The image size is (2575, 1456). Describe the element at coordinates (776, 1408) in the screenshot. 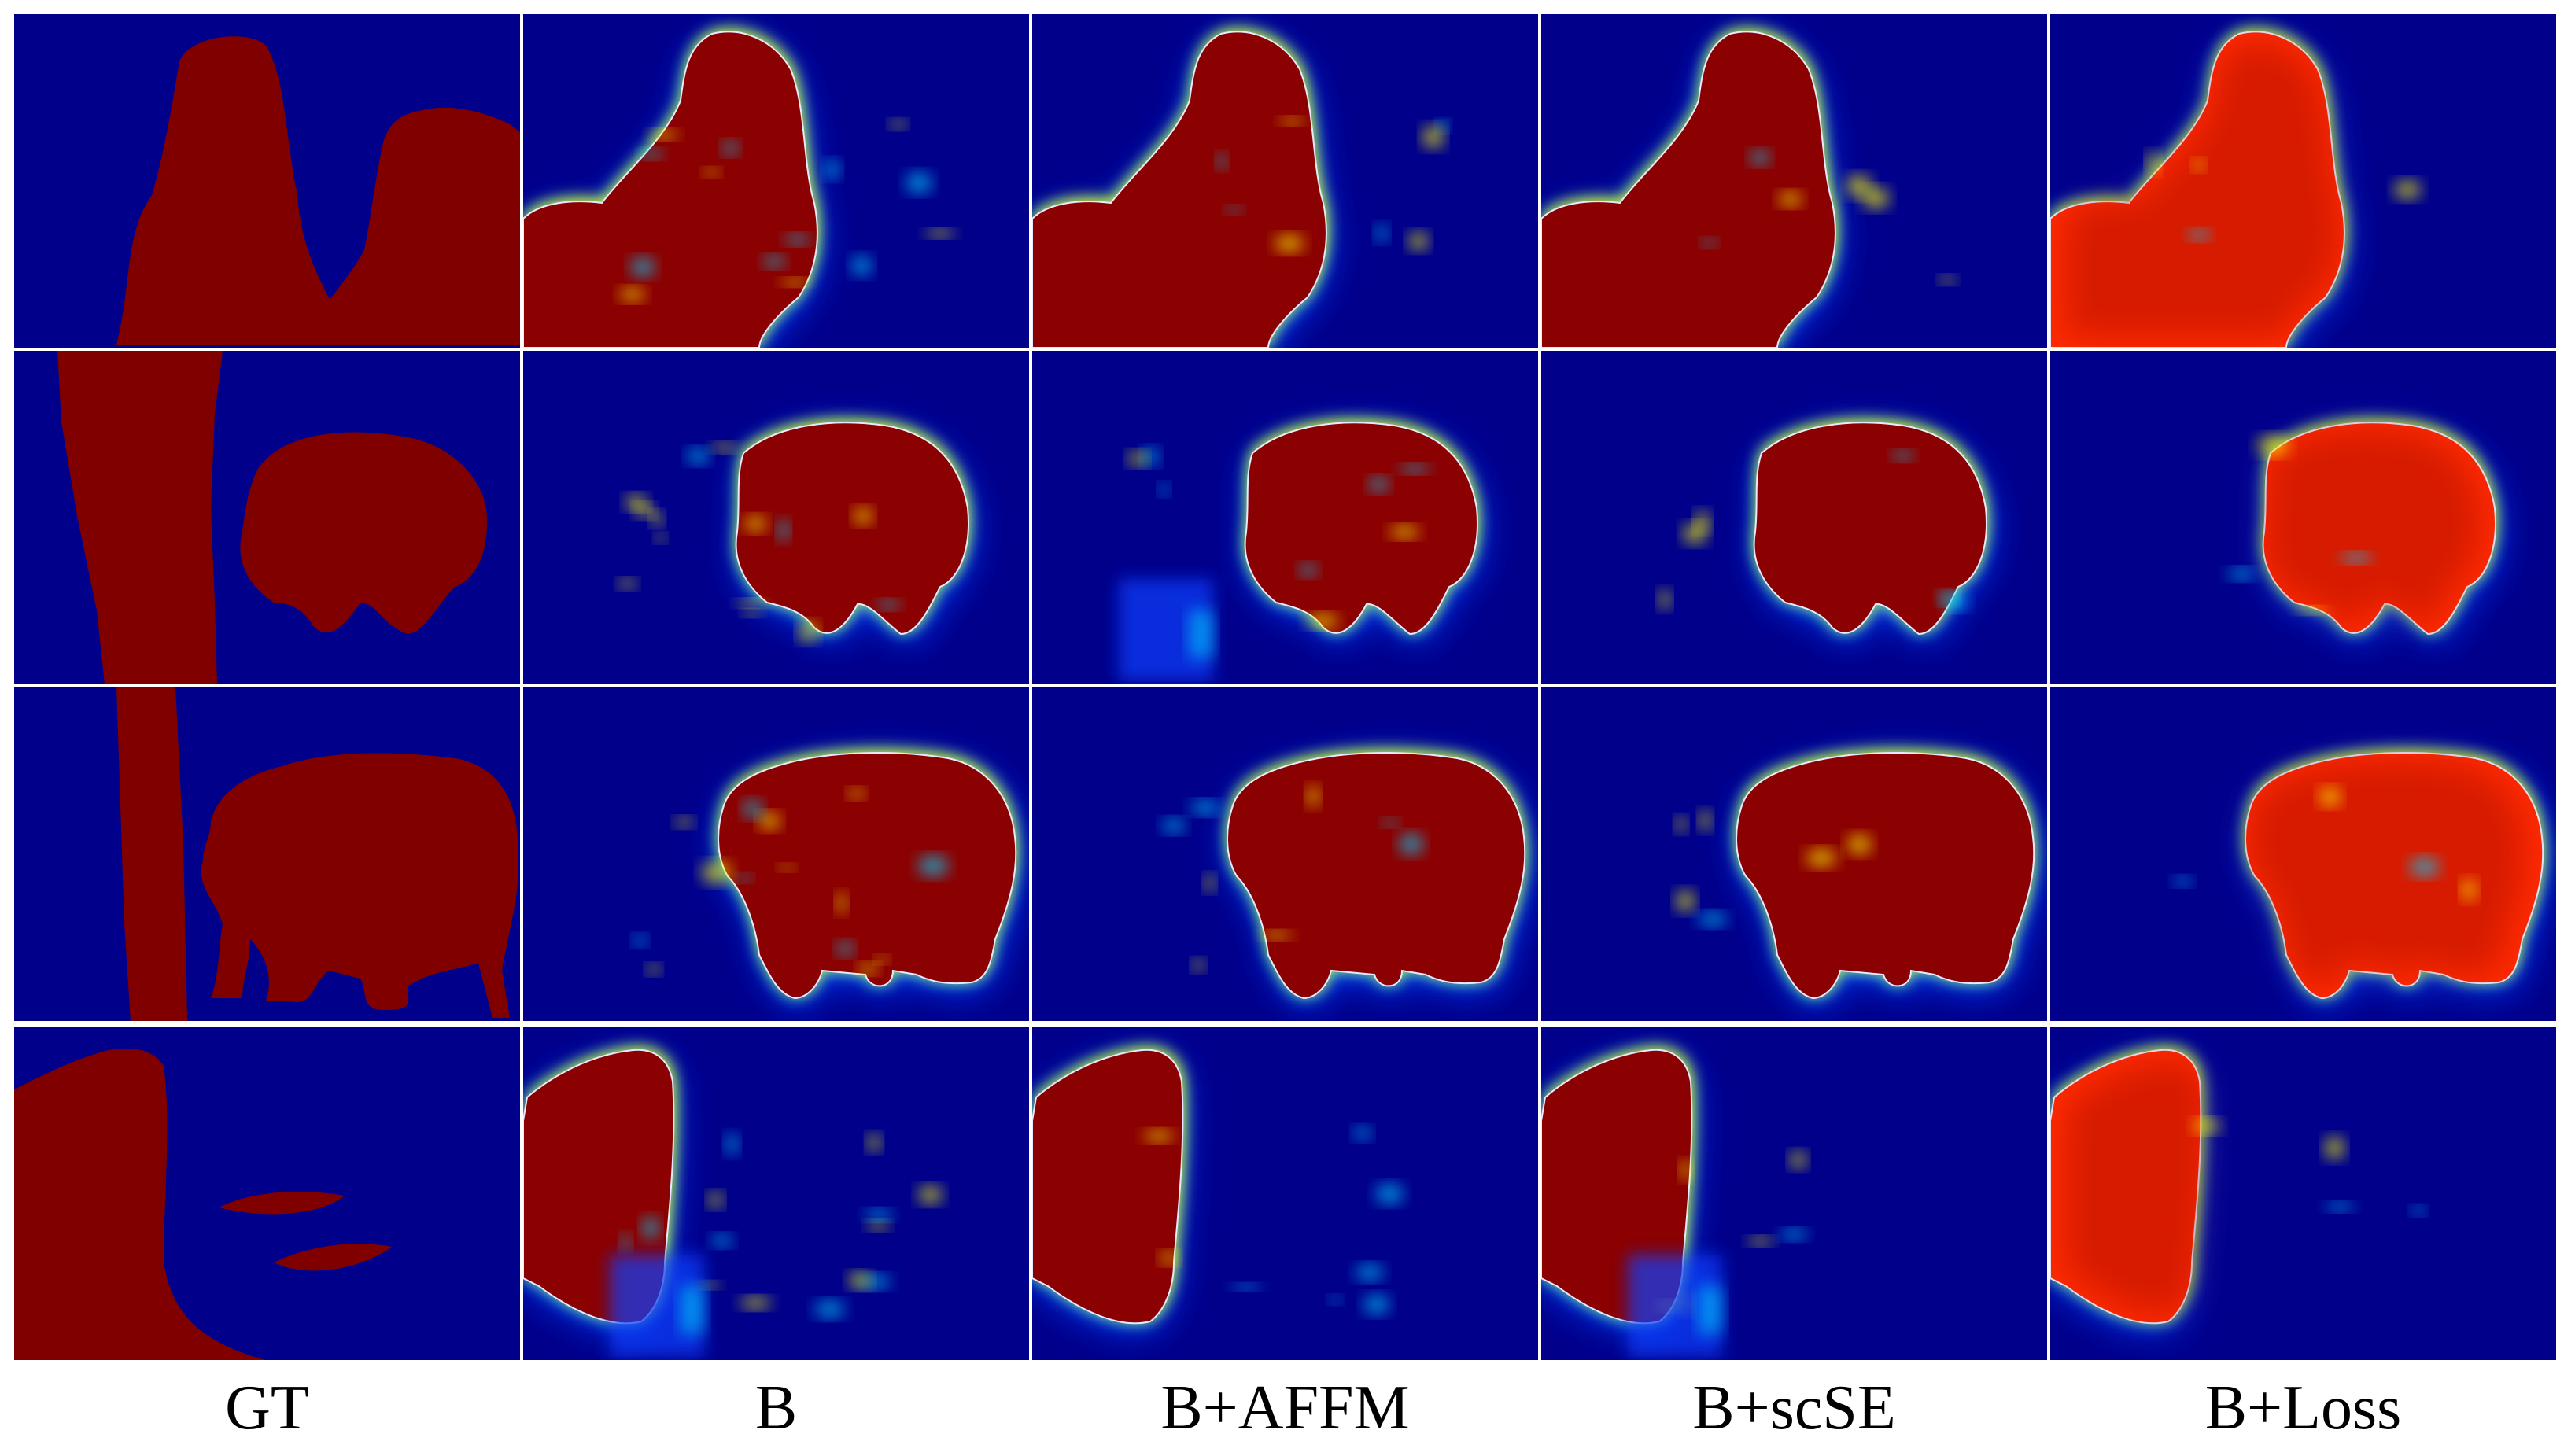

I see `label-b: B` at that location.